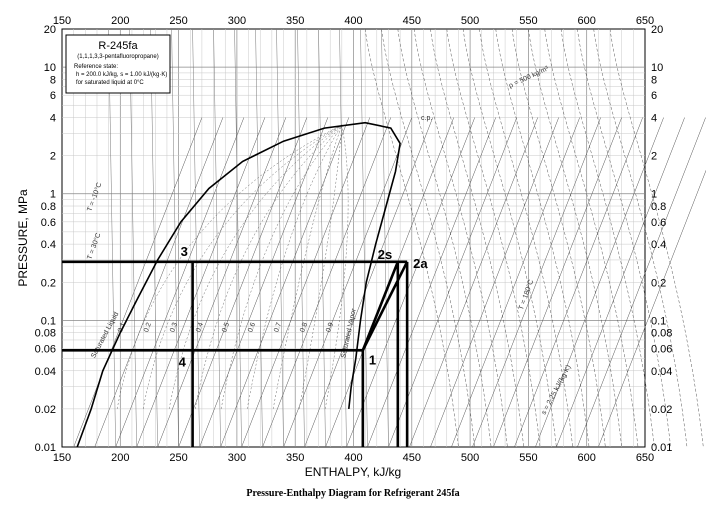 Image resolution: width=706 pixels, height=508 pixels. Describe the element at coordinates (121, 75) in the screenshot. I see `legend-line-2: h = 200.0 kJ/kg, s = 1.00 kJ/(kg·K)` at that location.